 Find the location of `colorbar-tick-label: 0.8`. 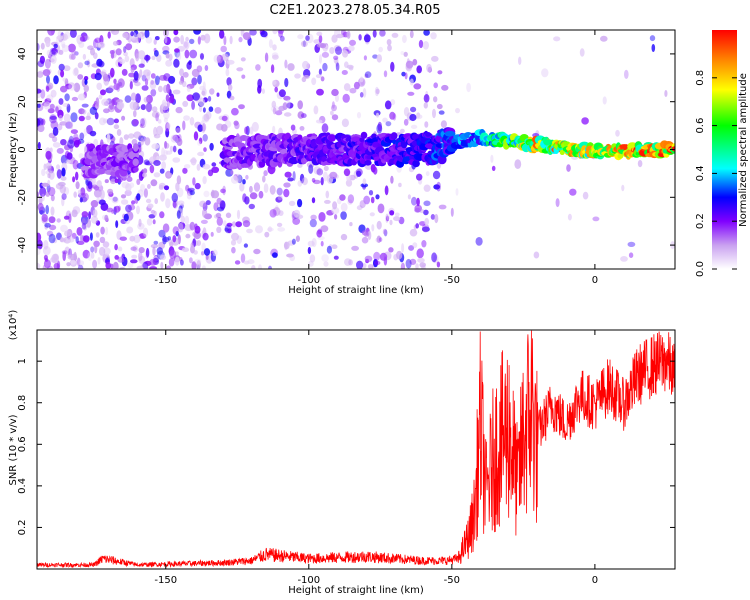

colorbar-tick-label: 0.8 is located at coordinates (700, 78).